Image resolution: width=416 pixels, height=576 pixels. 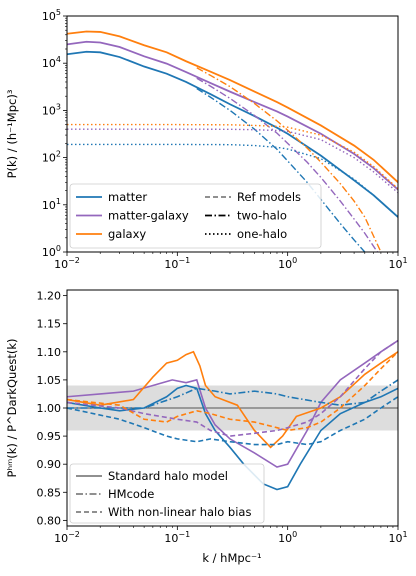 I want to click on series-one-halo-matter-galaxy, so click(x=232, y=161).